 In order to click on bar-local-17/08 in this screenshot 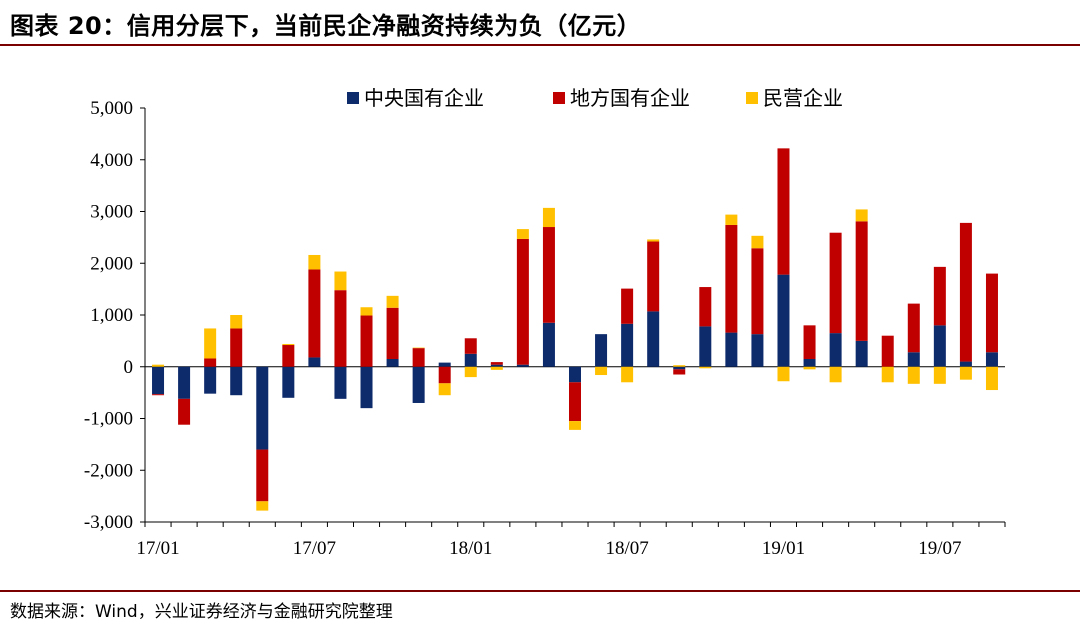, I will do `click(340, 328)`.